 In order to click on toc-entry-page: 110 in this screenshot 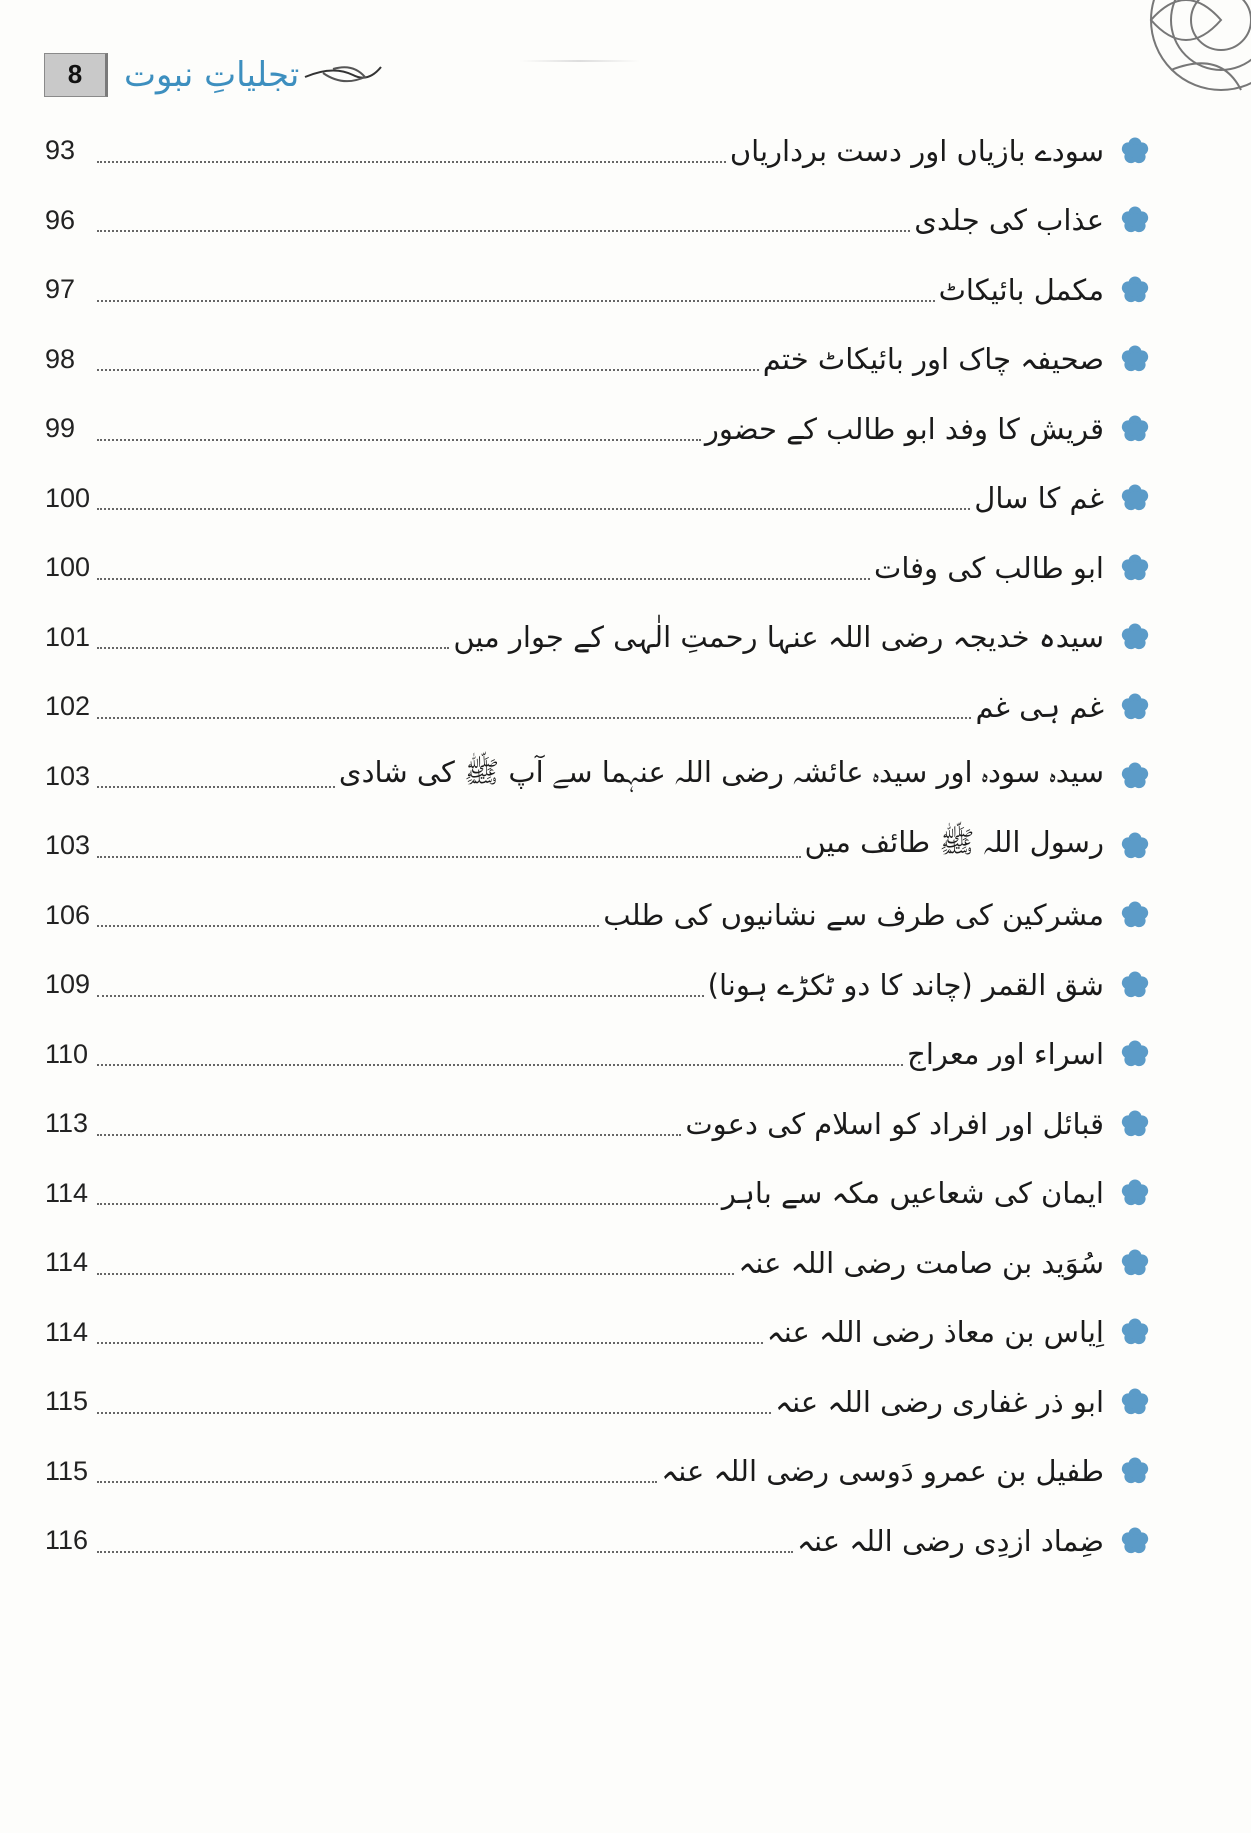, I will do `click(67, 1053)`.